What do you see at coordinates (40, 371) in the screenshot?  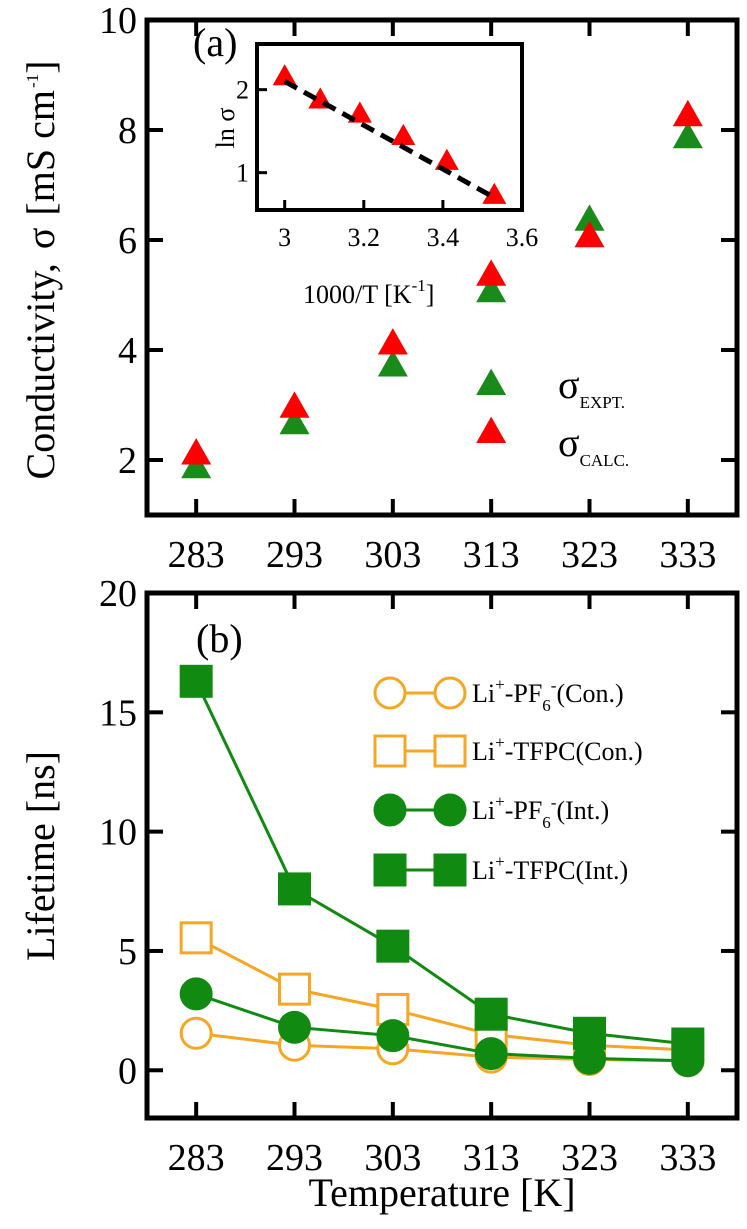 I see `y-label-word: Conductivity,` at bounding box center [40, 371].